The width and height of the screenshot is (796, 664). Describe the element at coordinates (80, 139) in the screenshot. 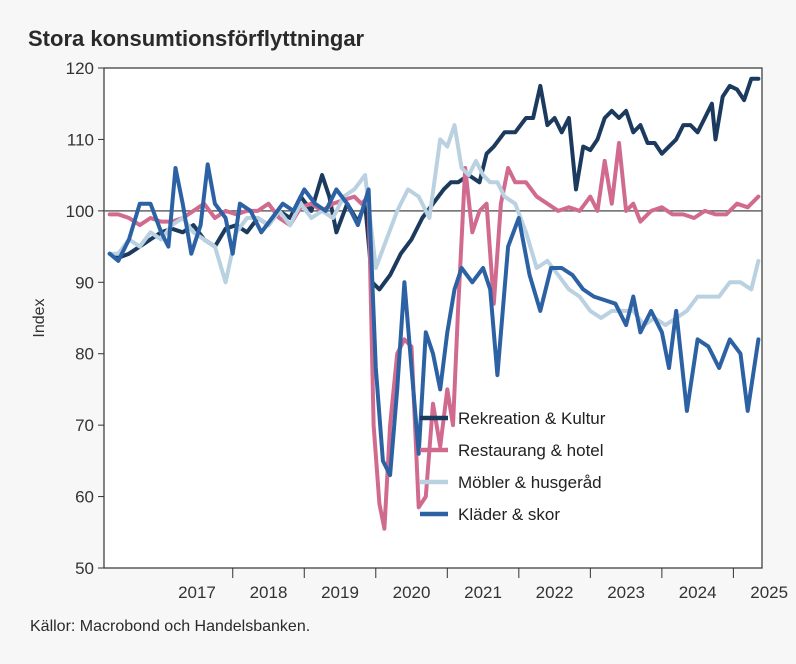

I see `y-tick-label: 110` at that location.